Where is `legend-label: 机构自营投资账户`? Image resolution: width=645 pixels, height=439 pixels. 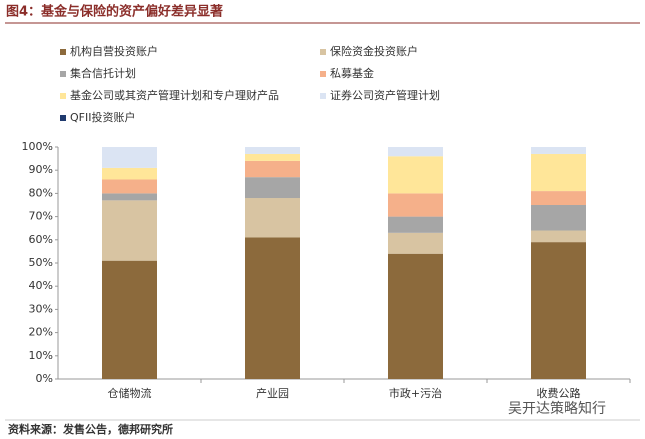 legend-label: 机构自营投资账户 is located at coordinates (114, 51).